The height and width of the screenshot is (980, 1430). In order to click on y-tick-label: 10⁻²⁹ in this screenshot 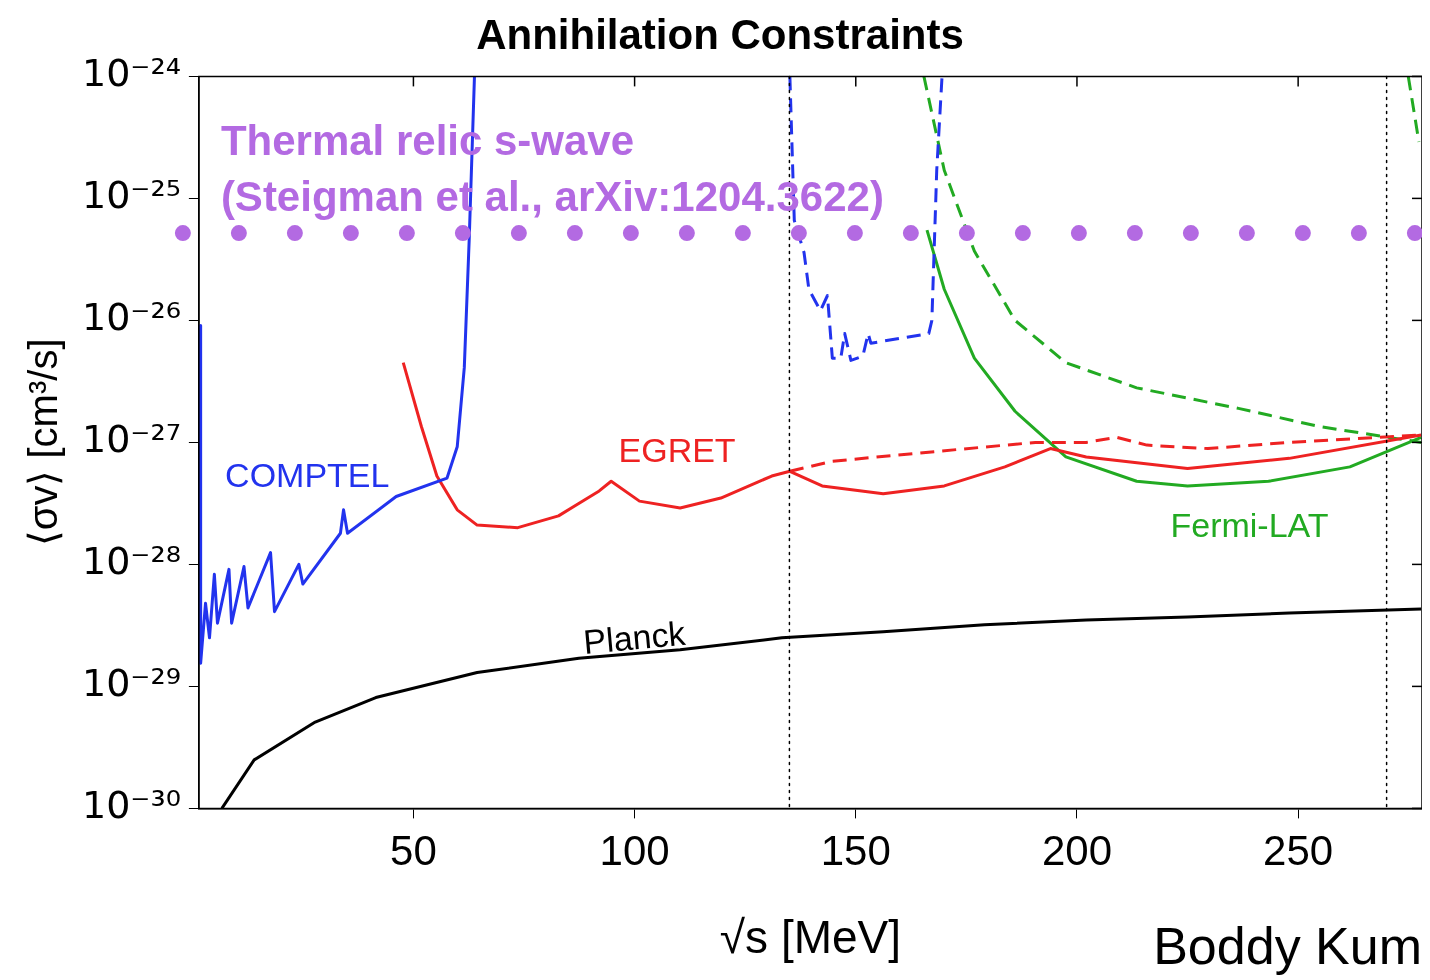, I will do `click(131, 683)`.